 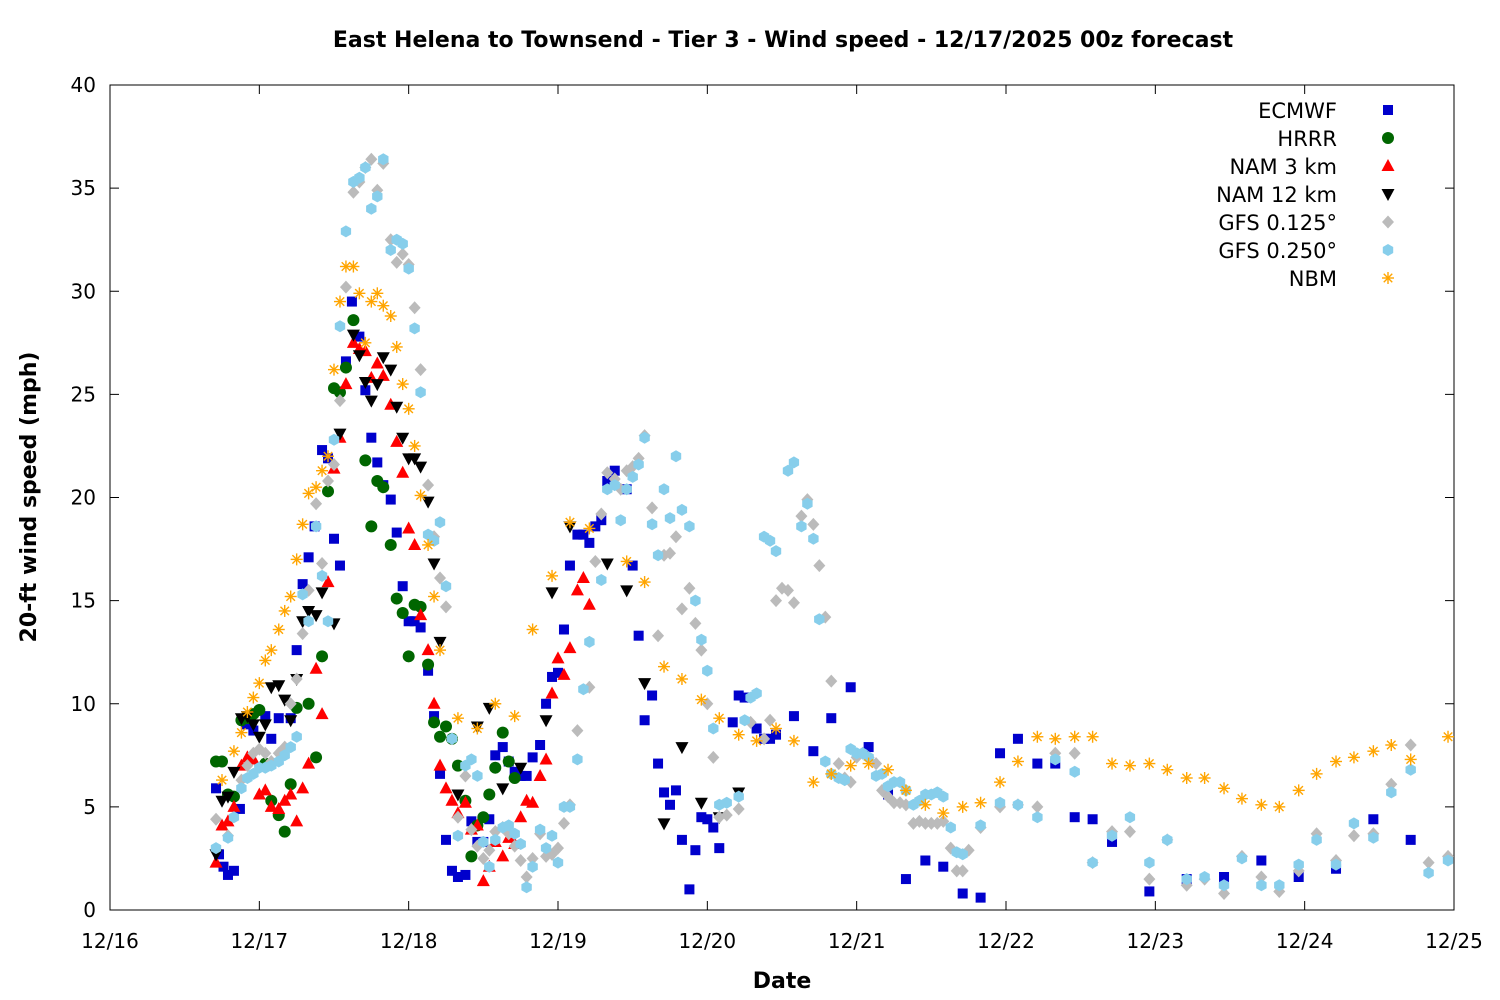 I want to click on y-axis-title: 20-ft wind speed (mph), so click(x=29, y=497).